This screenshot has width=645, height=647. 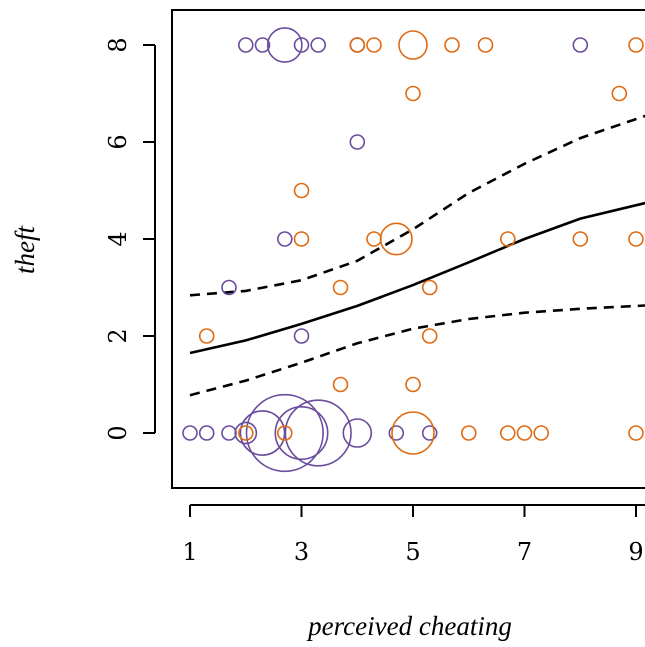 What do you see at coordinates (25, 249) in the screenshot?
I see `y-axis-title: theft` at bounding box center [25, 249].